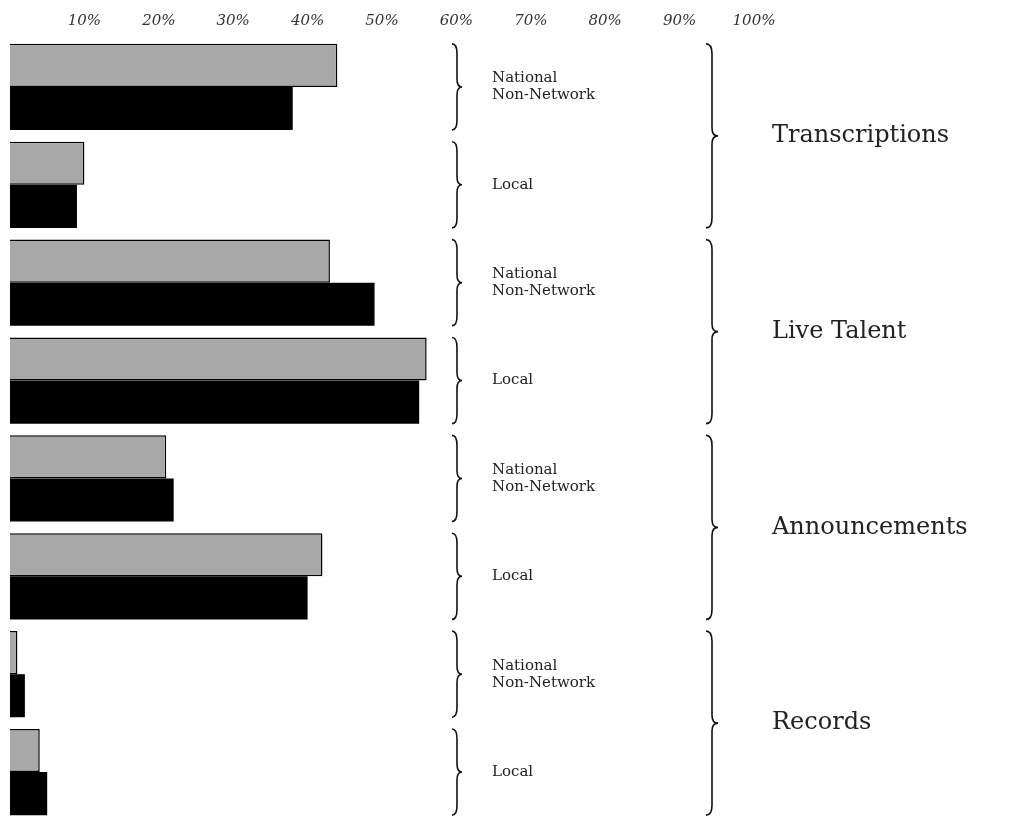 The height and width of the screenshot is (823, 1014). Describe the element at coordinates (233, 19) in the screenshot. I see `x-tick-label: 30%` at that location.